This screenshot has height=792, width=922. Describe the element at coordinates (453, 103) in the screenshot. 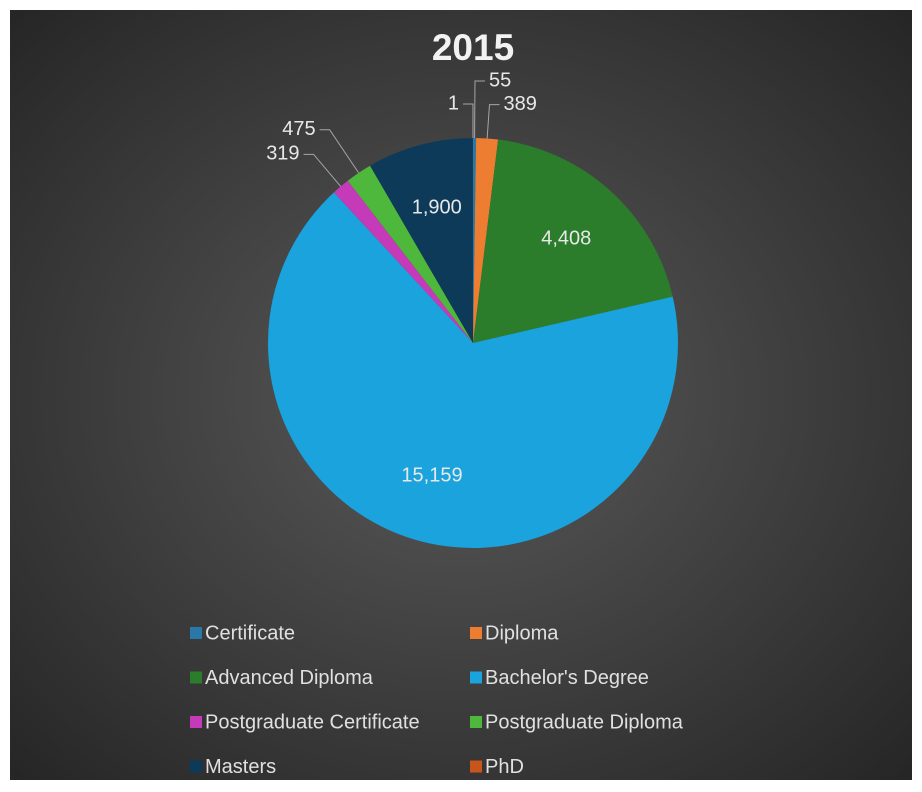

I see `data-label: 1` at that location.